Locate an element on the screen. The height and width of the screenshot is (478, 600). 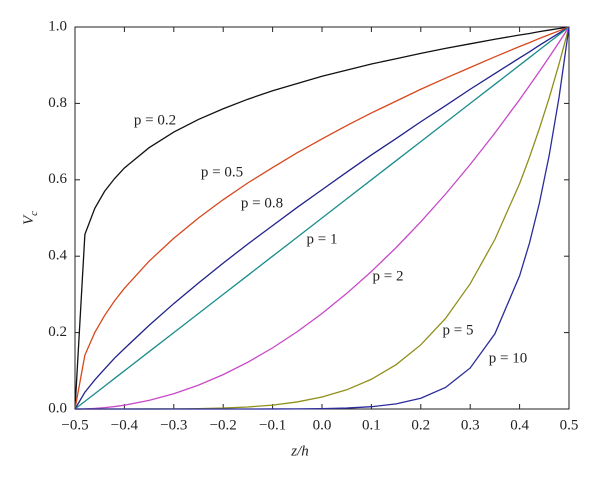
y-tick-label: 0.6 is located at coordinates (57, 179).